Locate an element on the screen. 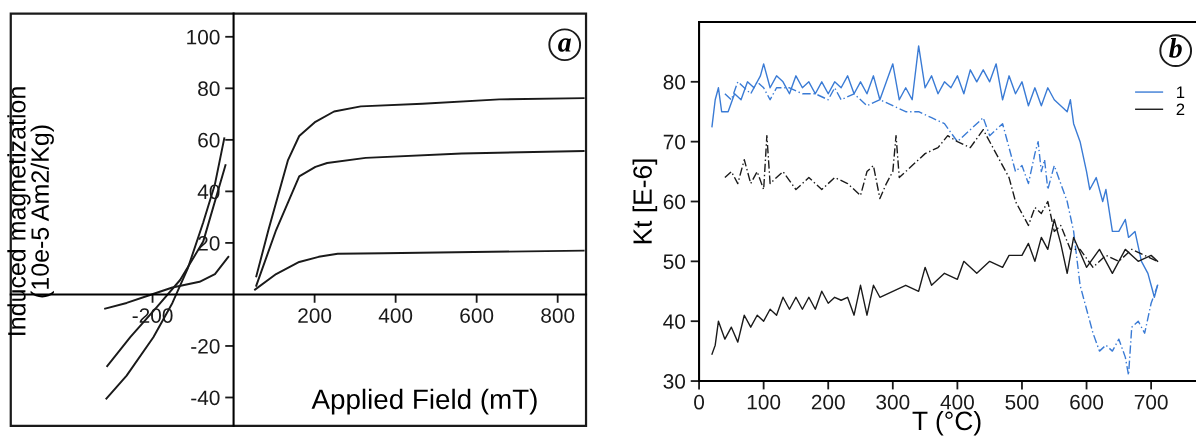  y-tick-label: -20 is located at coordinates (205, 346).